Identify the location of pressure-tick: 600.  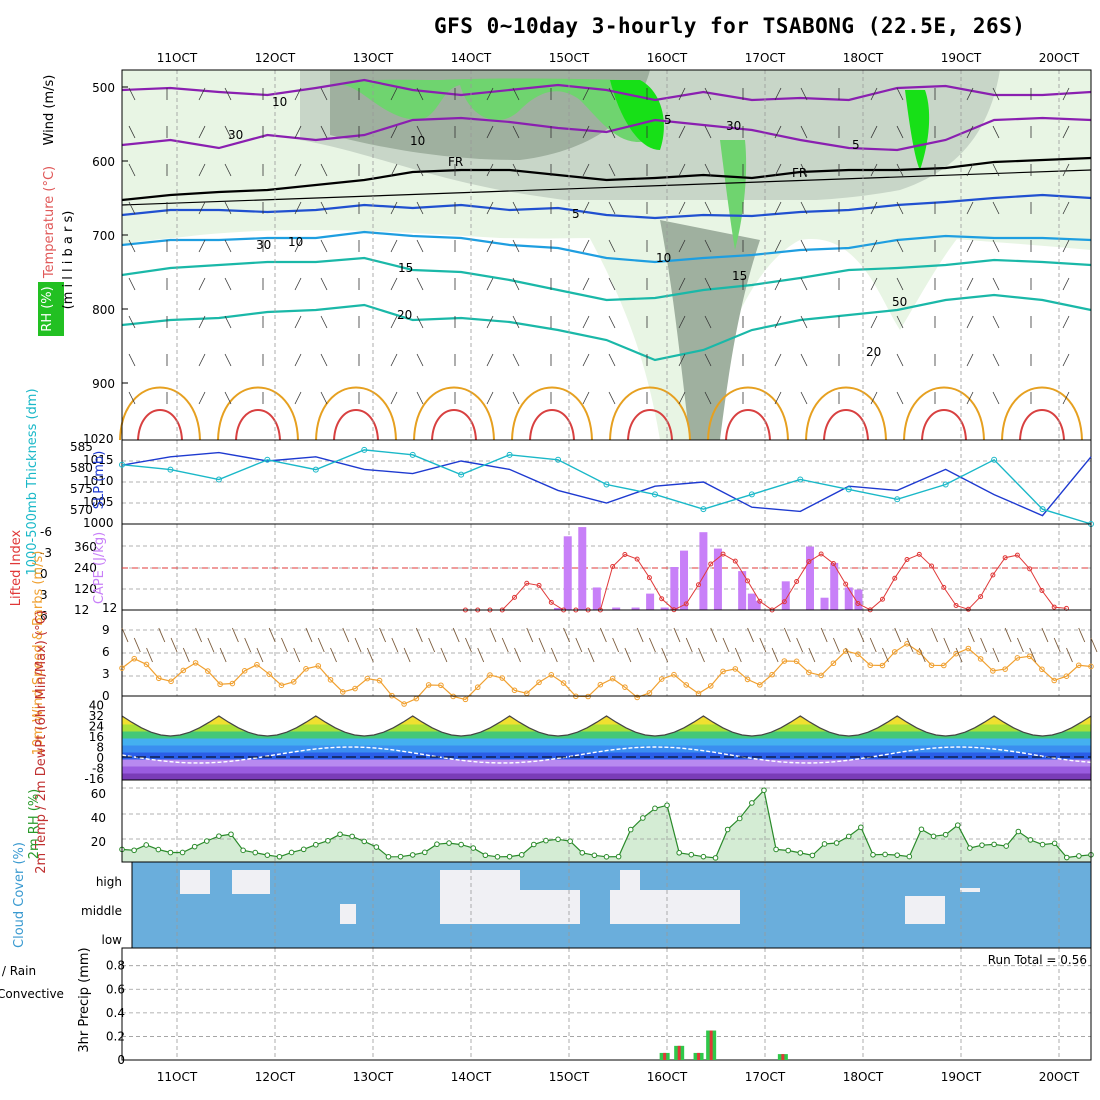
(103, 162).